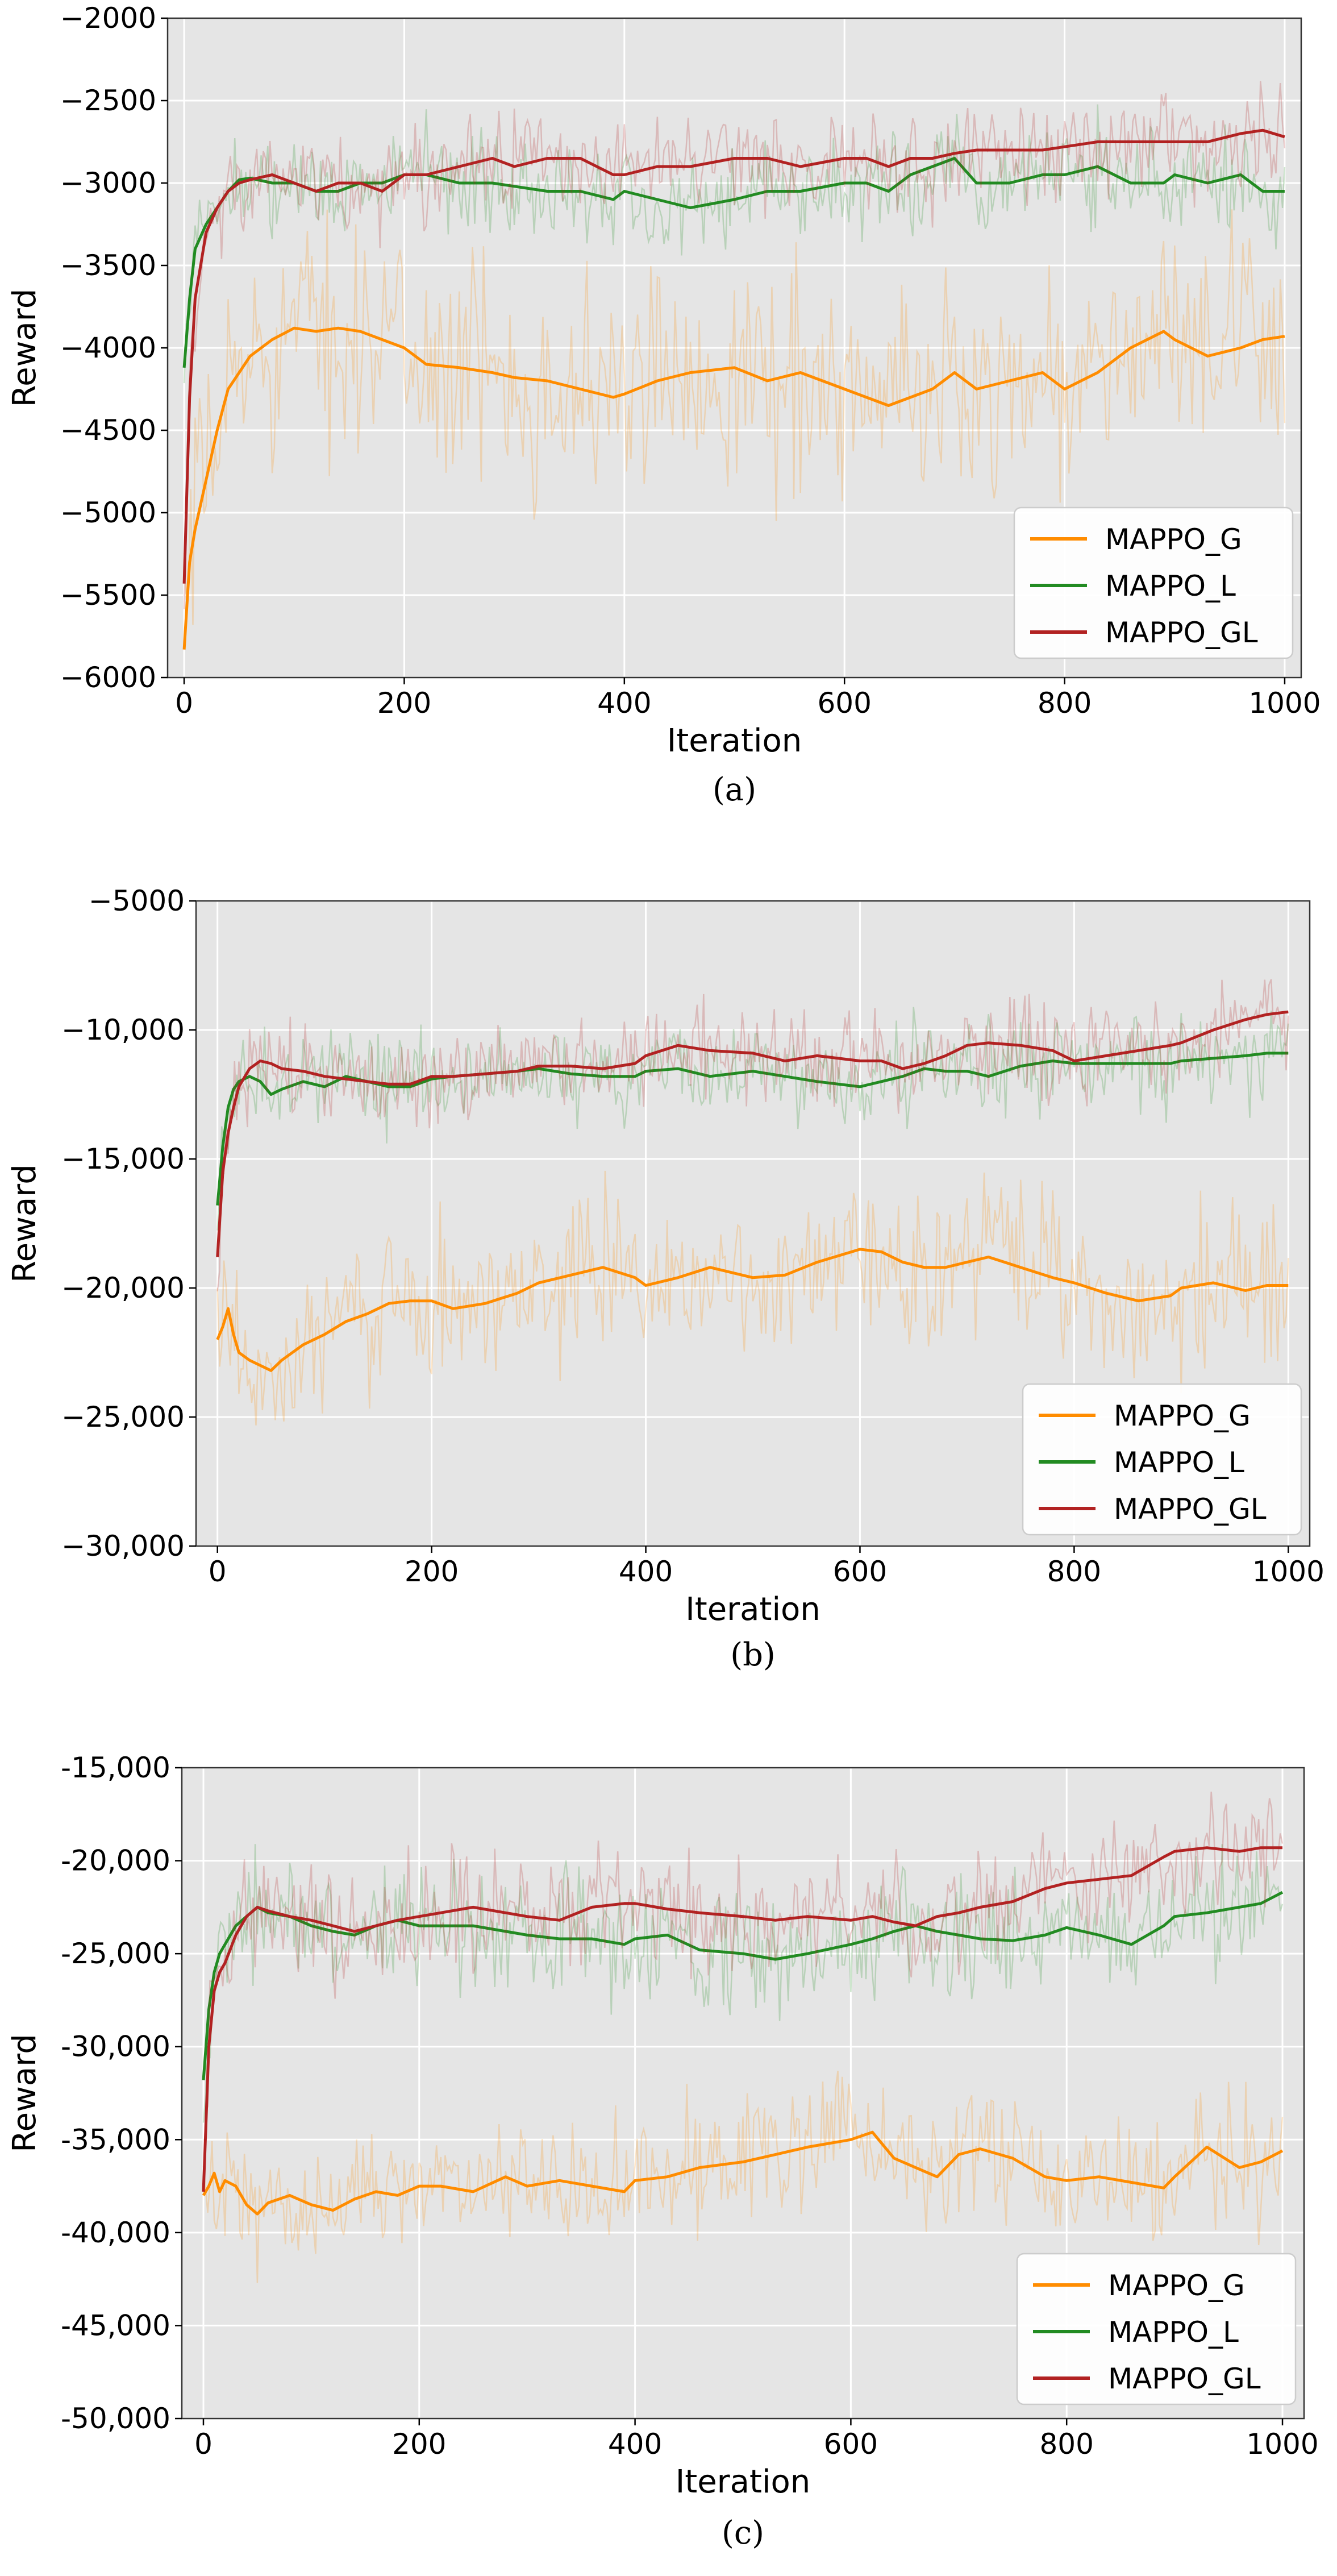 This screenshot has width=1337, height=2576. I want to click on raw-line-MAPPO_GL, so click(752, 1135).